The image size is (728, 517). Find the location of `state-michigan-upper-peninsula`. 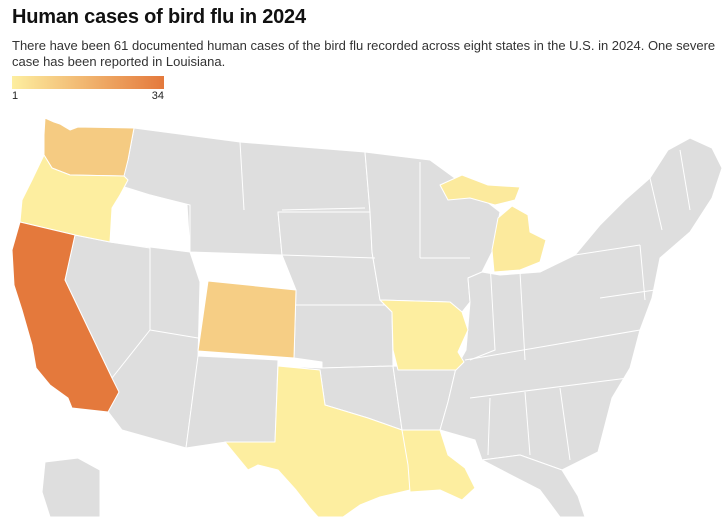

state-michigan-upper-peninsula is located at coordinates (480, 190).